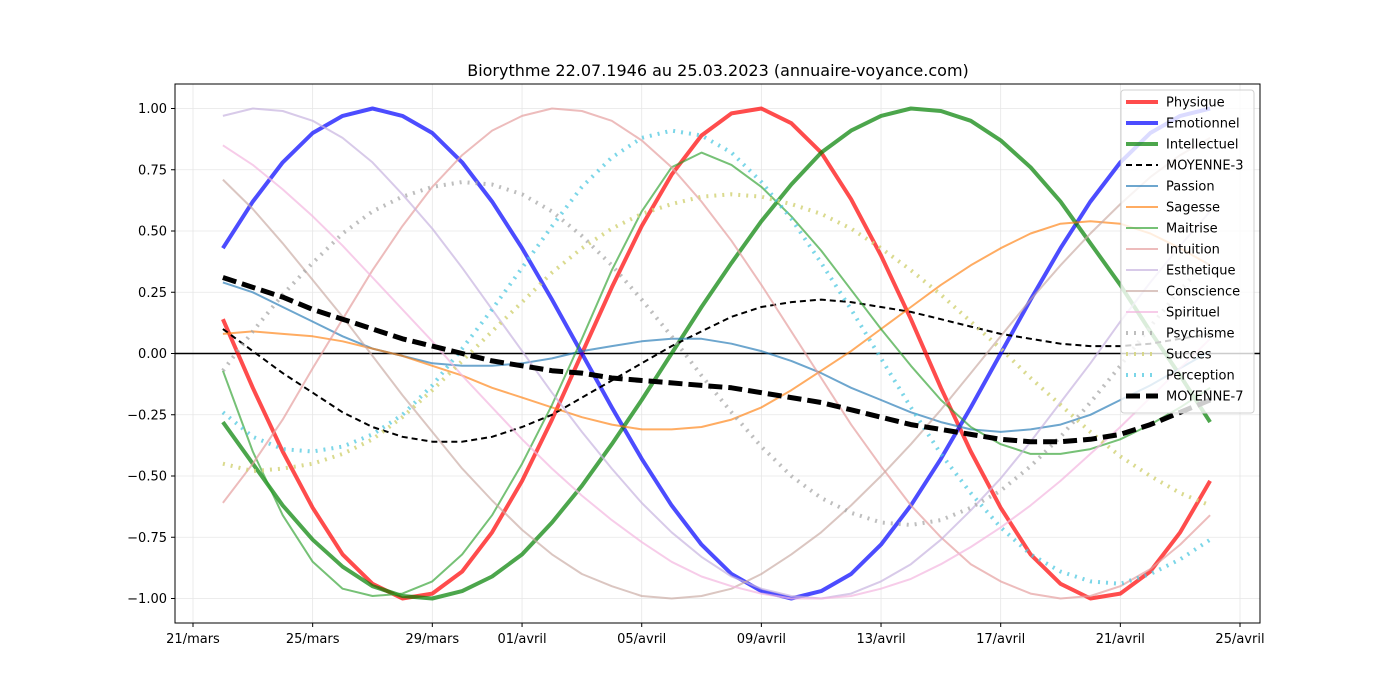 The height and width of the screenshot is (700, 1400). I want to click on legend-box, so click(1187, 251).